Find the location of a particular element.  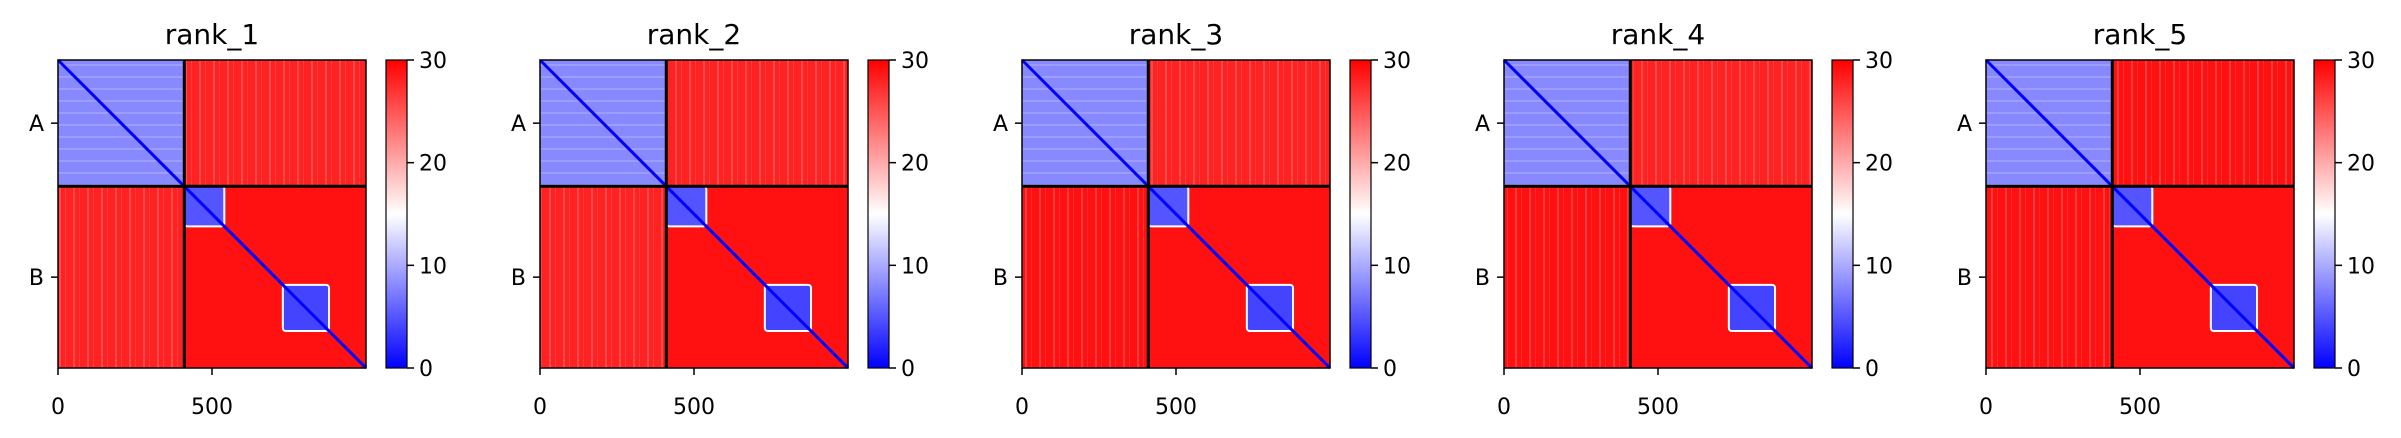

panel-title: rank_1 is located at coordinates (212, 34).